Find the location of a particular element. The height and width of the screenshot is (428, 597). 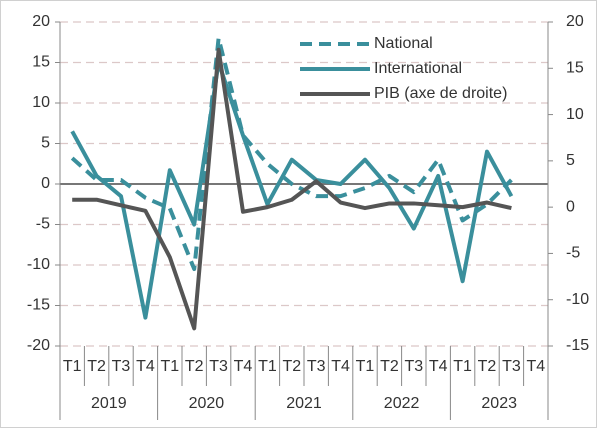

y-tick-label: 10 is located at coordinates (41, 102).